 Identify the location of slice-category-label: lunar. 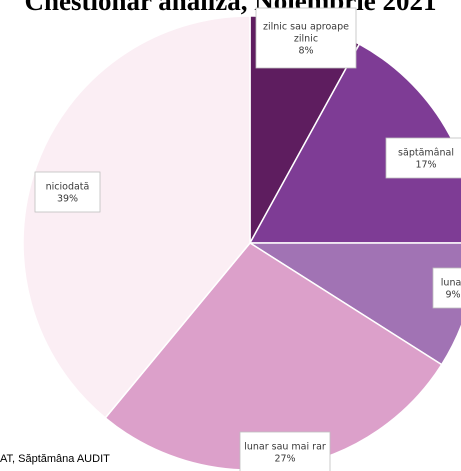
(451, 283).